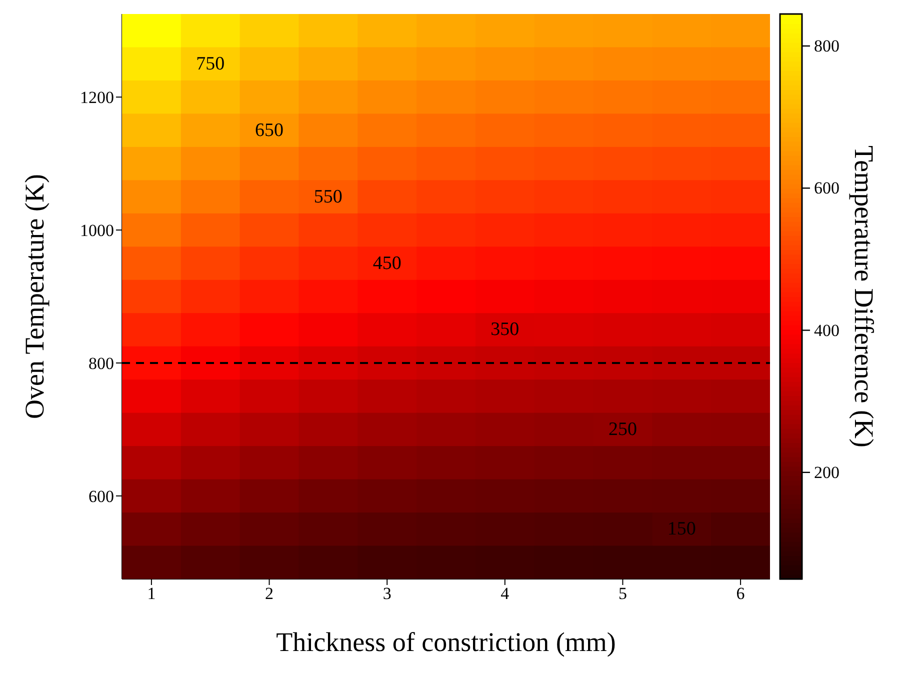  What do you see at coordinates (269, 130) in the screenshot?
I see `data-label: 650` at bounding box center [269, 130].